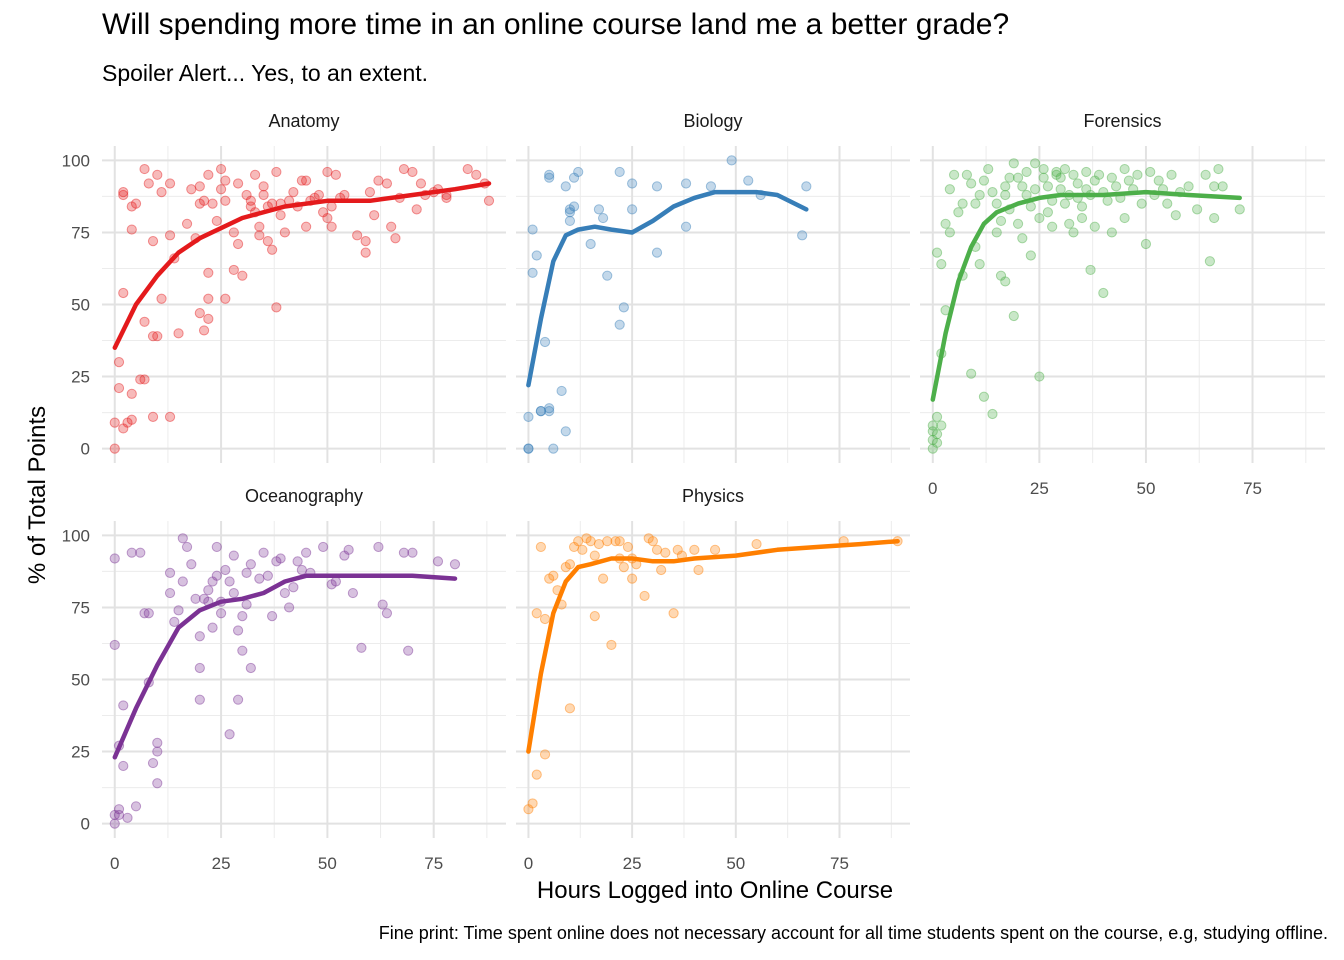  I want to click on y-tick-label: 100, so click(76, 160).